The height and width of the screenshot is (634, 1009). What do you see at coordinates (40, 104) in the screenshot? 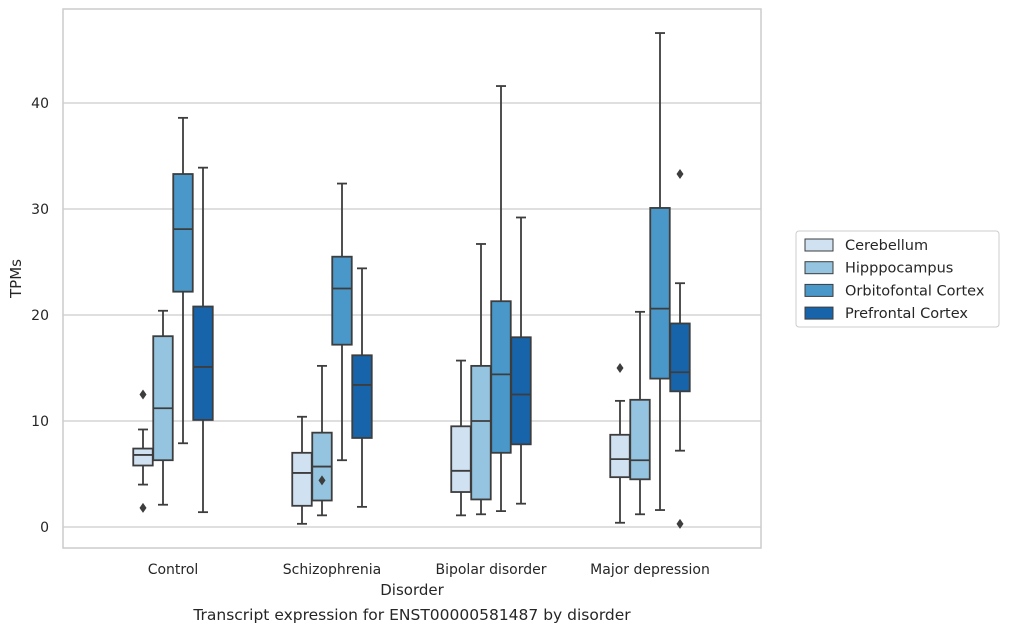
I see `y-tick-label: 40` at bounding box center [40, 104].